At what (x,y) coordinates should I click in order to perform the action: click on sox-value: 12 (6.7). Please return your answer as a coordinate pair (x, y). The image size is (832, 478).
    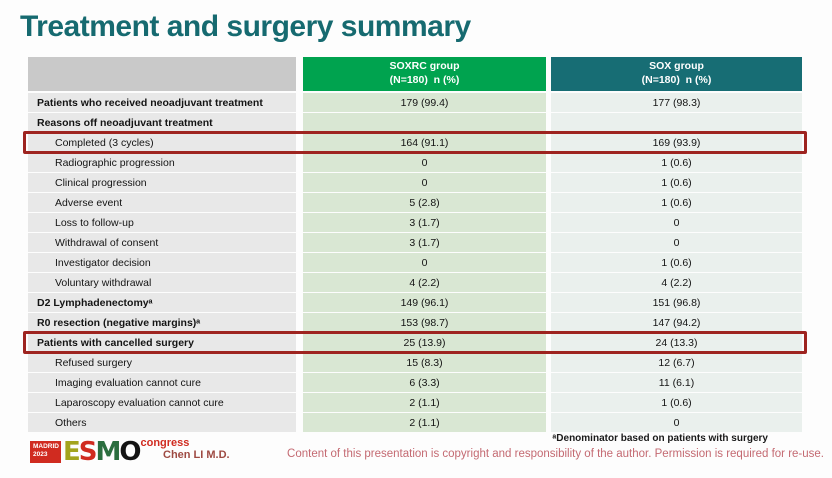
    Looking at the image, I should click on (676, 362).